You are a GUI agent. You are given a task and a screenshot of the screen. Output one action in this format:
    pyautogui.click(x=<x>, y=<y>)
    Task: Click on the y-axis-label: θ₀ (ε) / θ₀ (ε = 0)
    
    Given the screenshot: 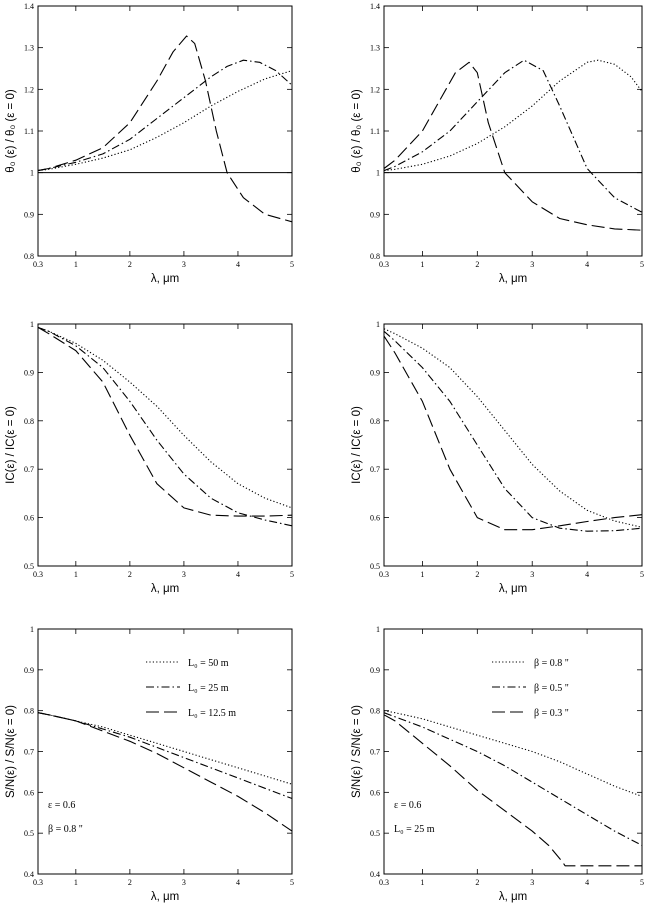 What is the action you would take?
    pyautogui.click(x=11, y=131)
    